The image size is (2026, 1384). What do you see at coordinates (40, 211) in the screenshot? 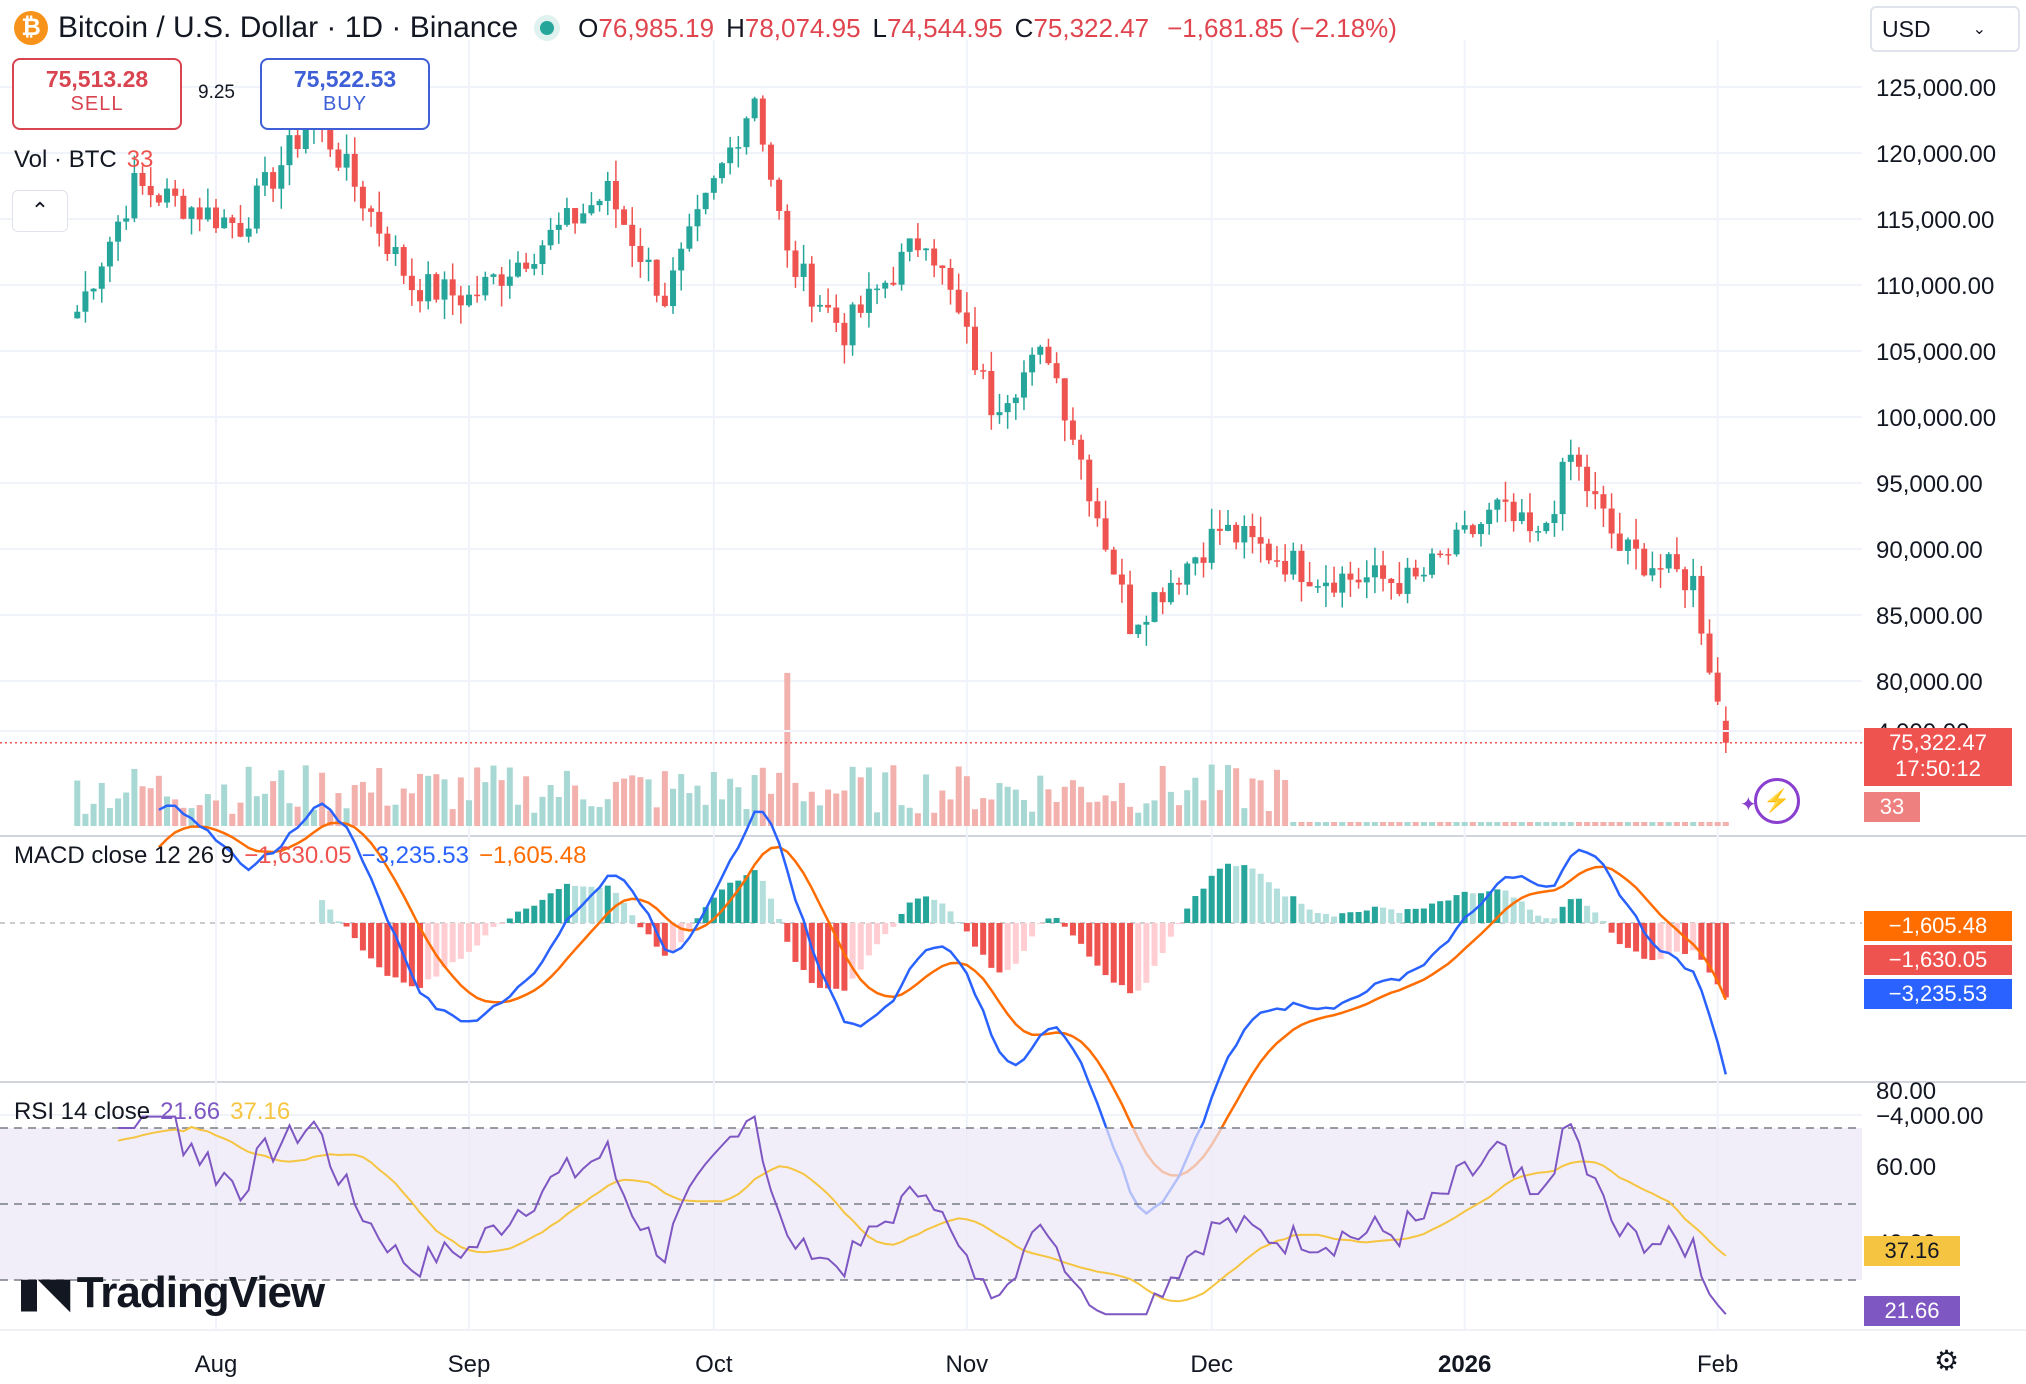
I see `collapse-legend-button: ⌃` at bounding box center [40, 211].